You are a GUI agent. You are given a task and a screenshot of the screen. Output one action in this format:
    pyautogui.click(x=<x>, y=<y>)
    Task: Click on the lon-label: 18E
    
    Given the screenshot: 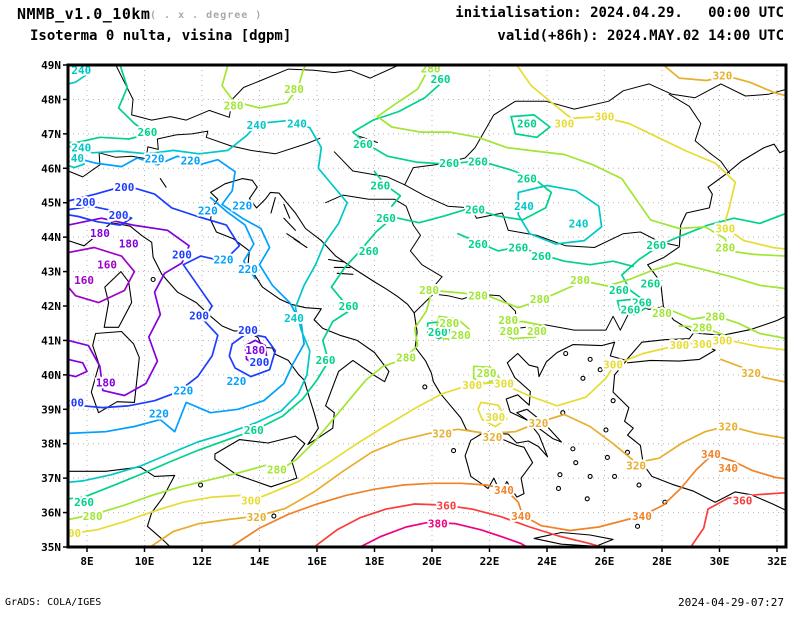 What is the action you would take?
    pyautogui.click(x=375, y=561)
    